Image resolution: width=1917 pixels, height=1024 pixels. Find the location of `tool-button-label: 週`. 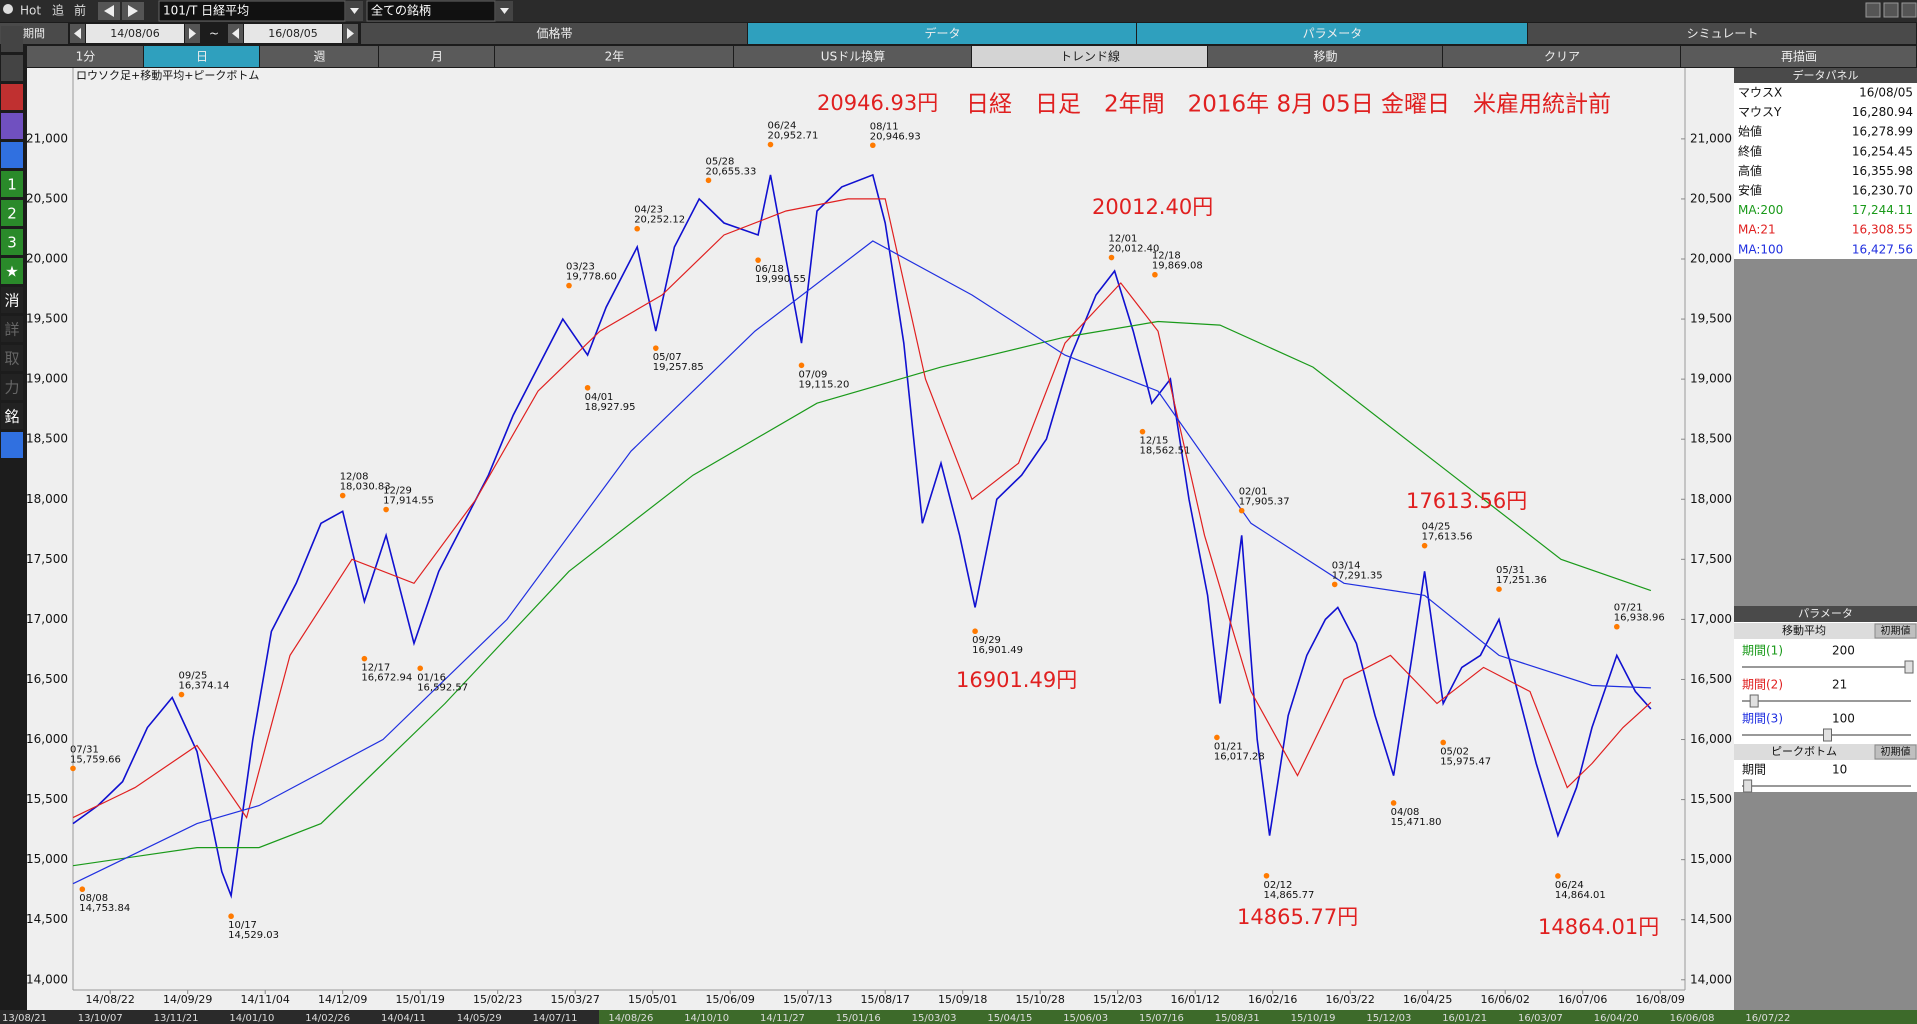

tool-button-label: 週 is located at coordinates (319, 57).